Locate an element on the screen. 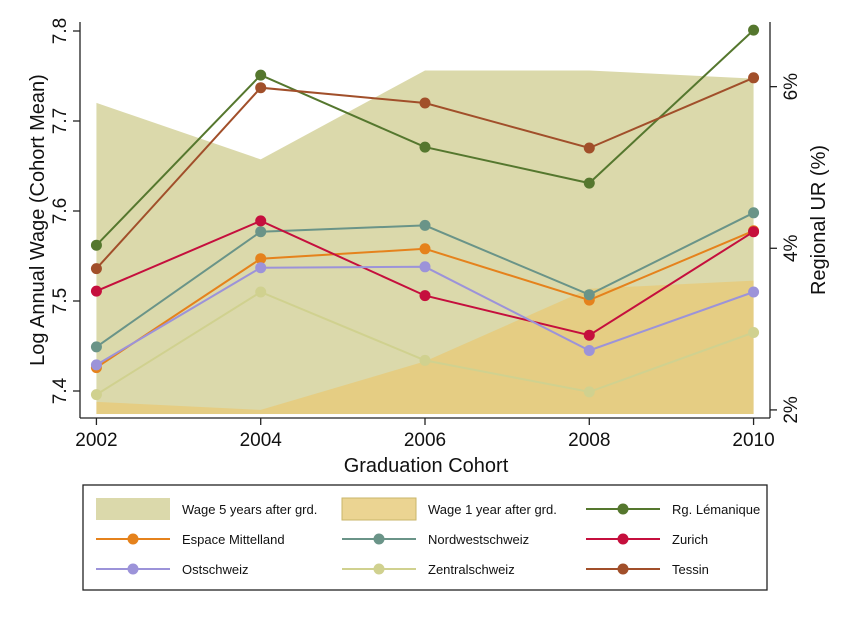 Image resolution: width=850 pixels, height=618 pixels. series-0-point-2002 is located at coordinates (96, 245).